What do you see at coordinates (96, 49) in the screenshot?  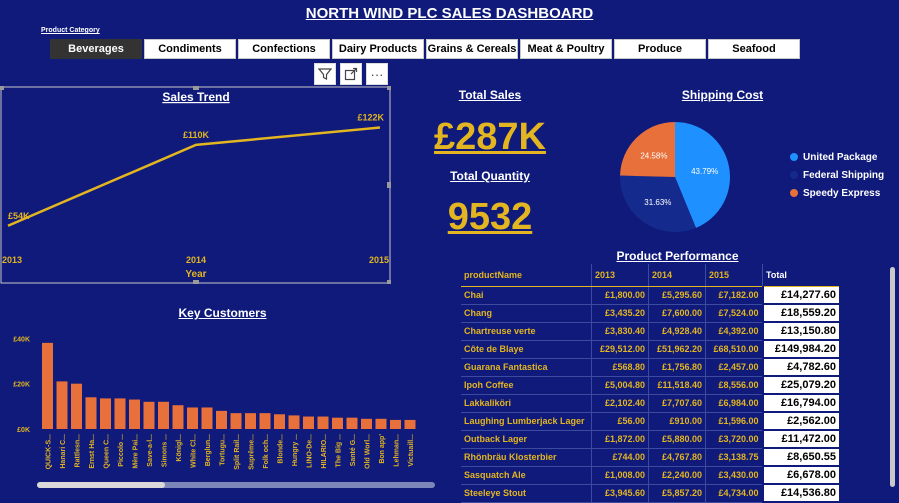 I see `slicer-item: Beverages` at bounding box center [96, 49].